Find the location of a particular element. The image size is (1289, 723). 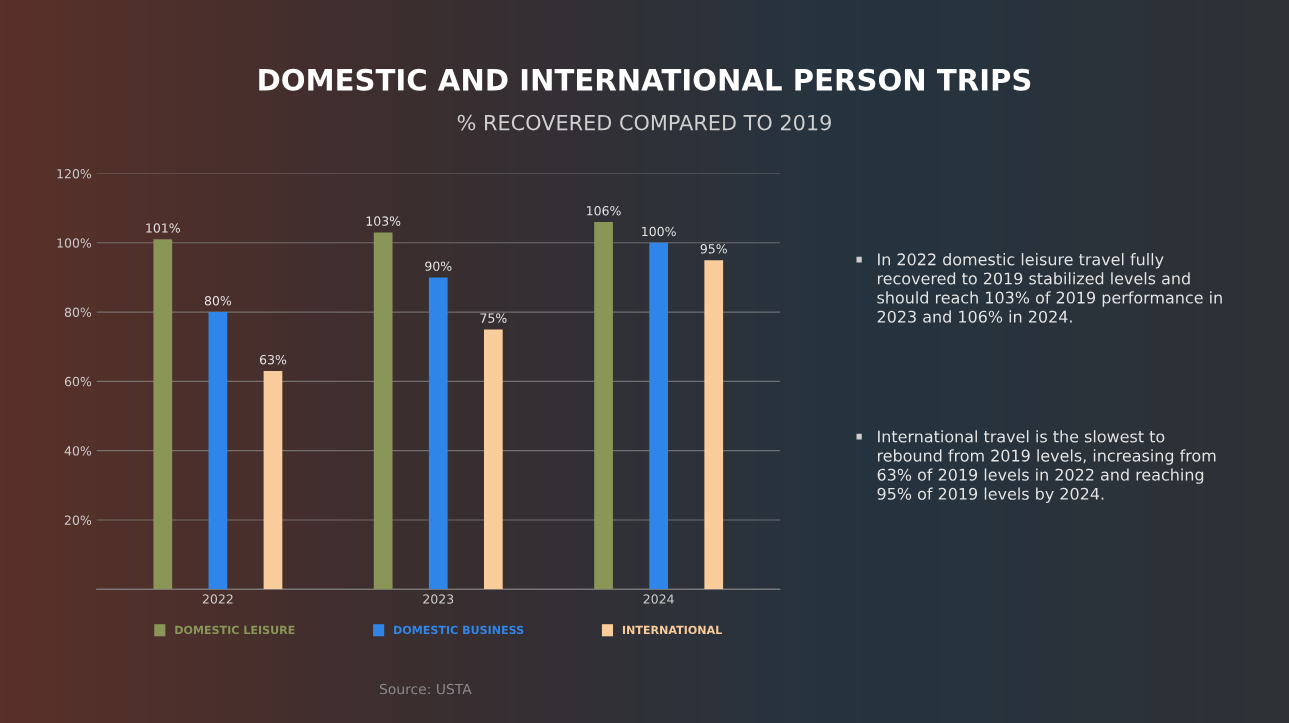

data-label: 106% is located at coordinates (604, 210).